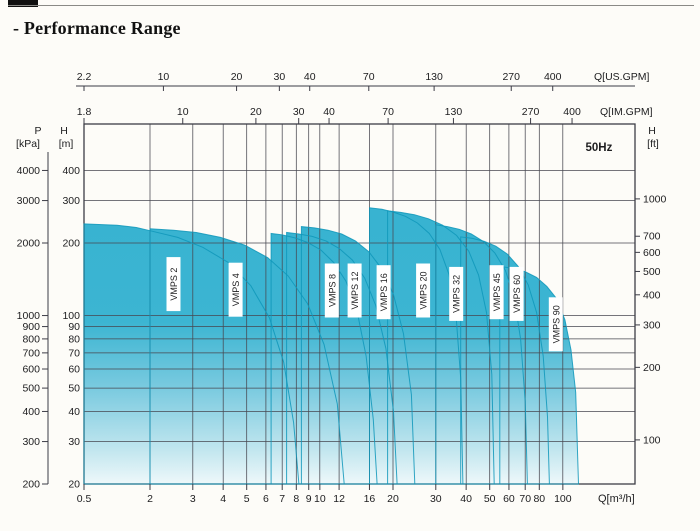 The image size is (700, 531). I want to click on tick-label: 3000, so click(29, 201).